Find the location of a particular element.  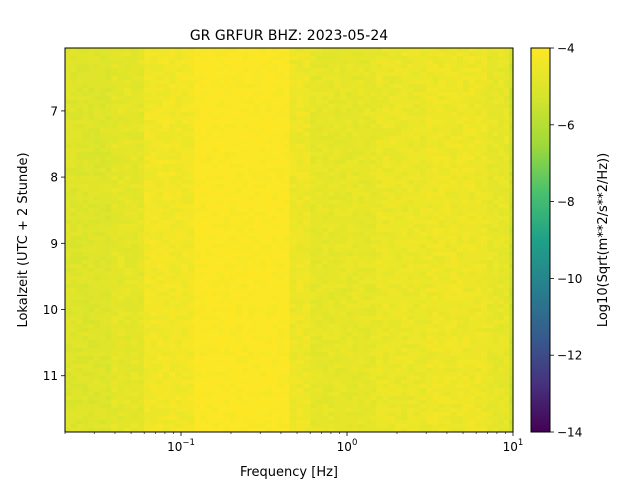

y-axis-label: Lokalzeit (UTC + 2 Stunde) is located at coordinates (23, 239).